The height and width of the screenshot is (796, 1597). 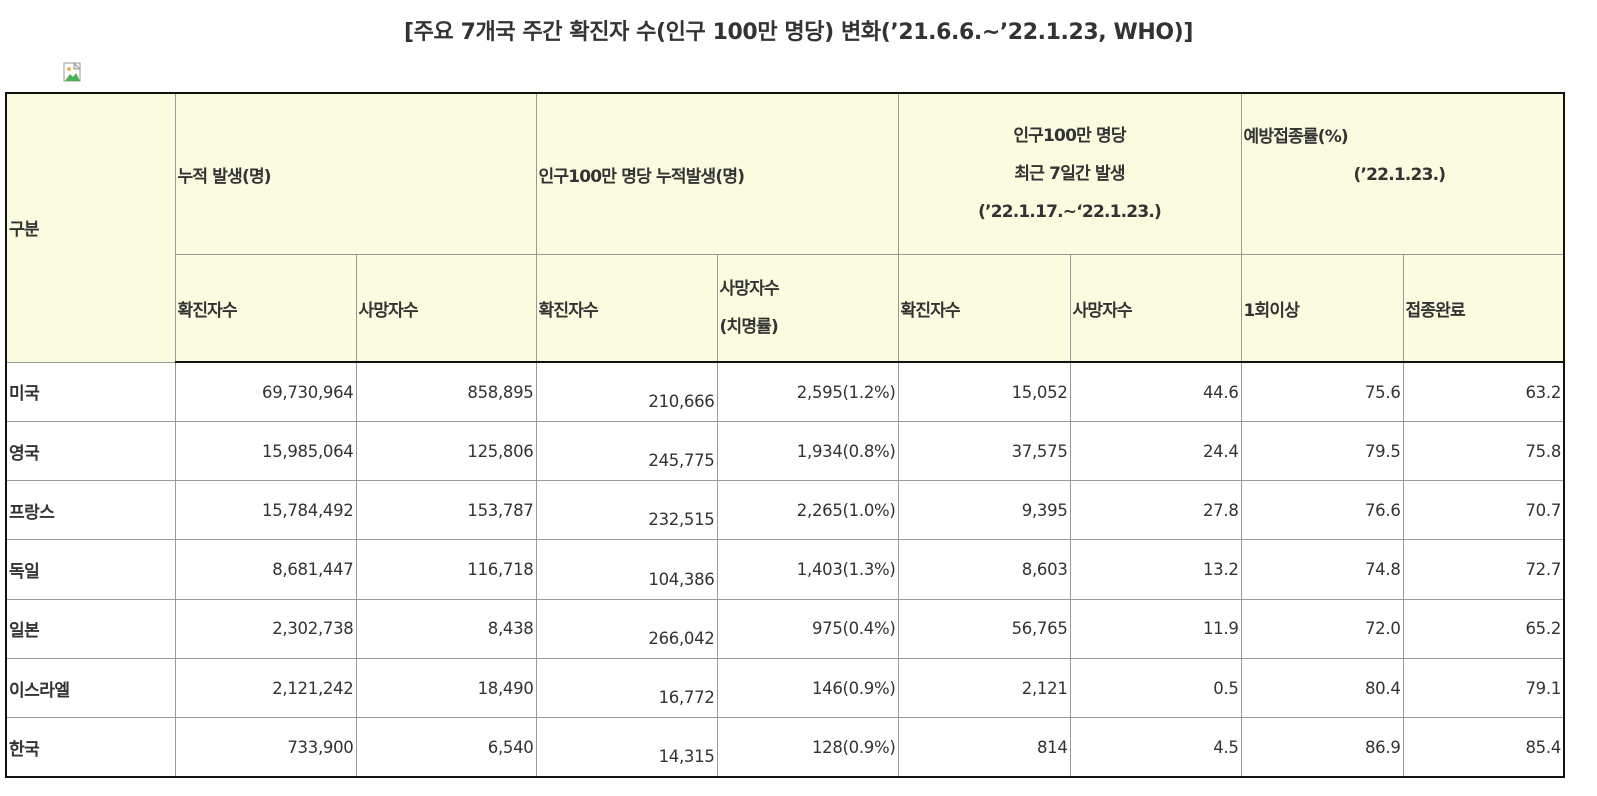 What do you see at coordinates (1155, 747) in the screenshot?
I see `wk-deaths-cell: 4.5` at bounding box center [1155, 747].